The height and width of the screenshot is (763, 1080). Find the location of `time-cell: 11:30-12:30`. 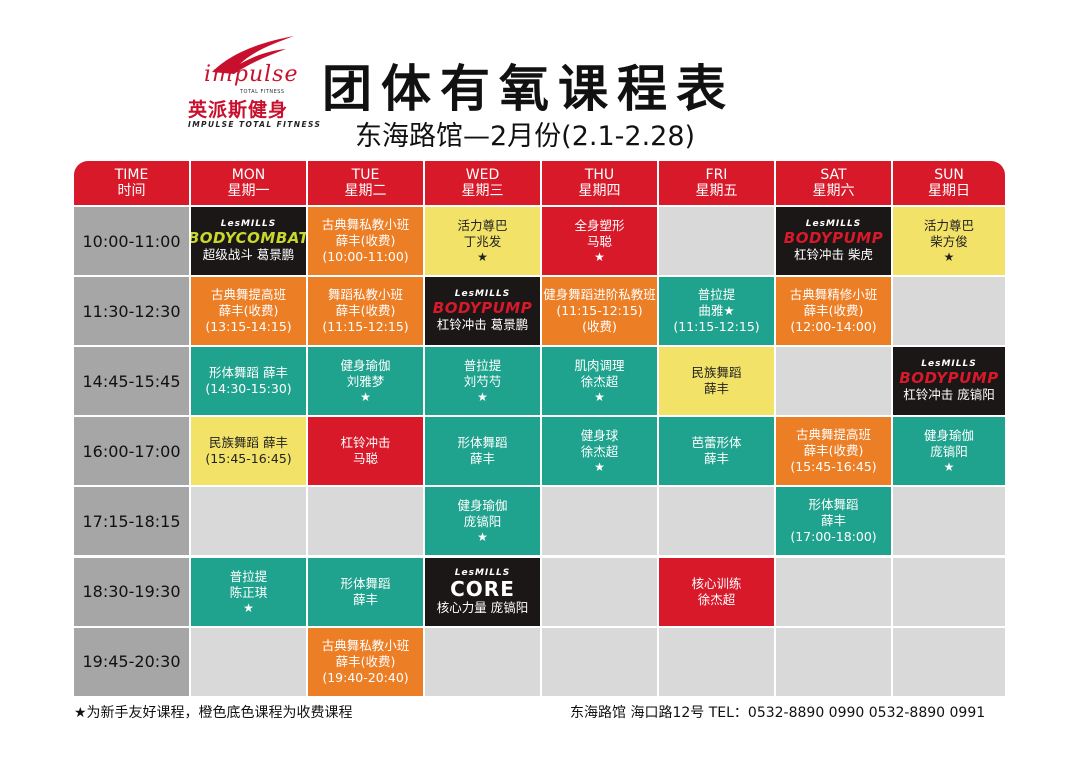

time-cell: 11:30-12:30 is located at coordinates (131, 311).